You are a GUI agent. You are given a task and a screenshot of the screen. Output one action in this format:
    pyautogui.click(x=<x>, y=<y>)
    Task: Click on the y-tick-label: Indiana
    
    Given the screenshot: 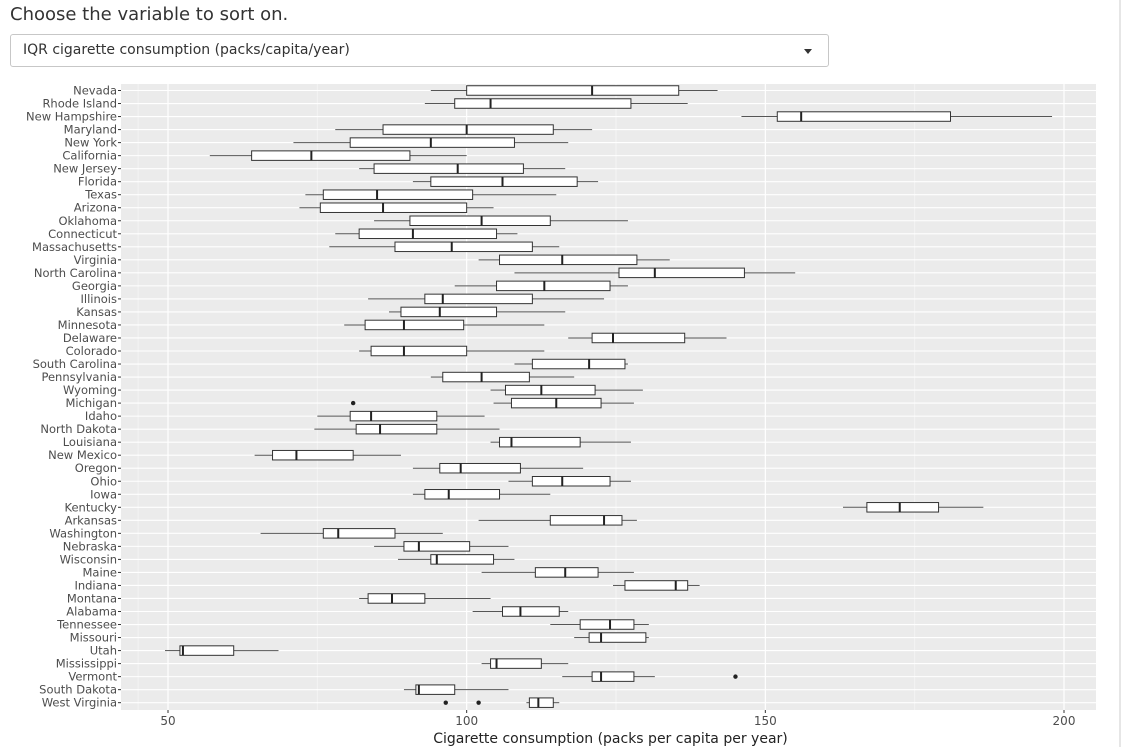 What is the action you would take?
    pyautogui.click(x=95, y=585)
    